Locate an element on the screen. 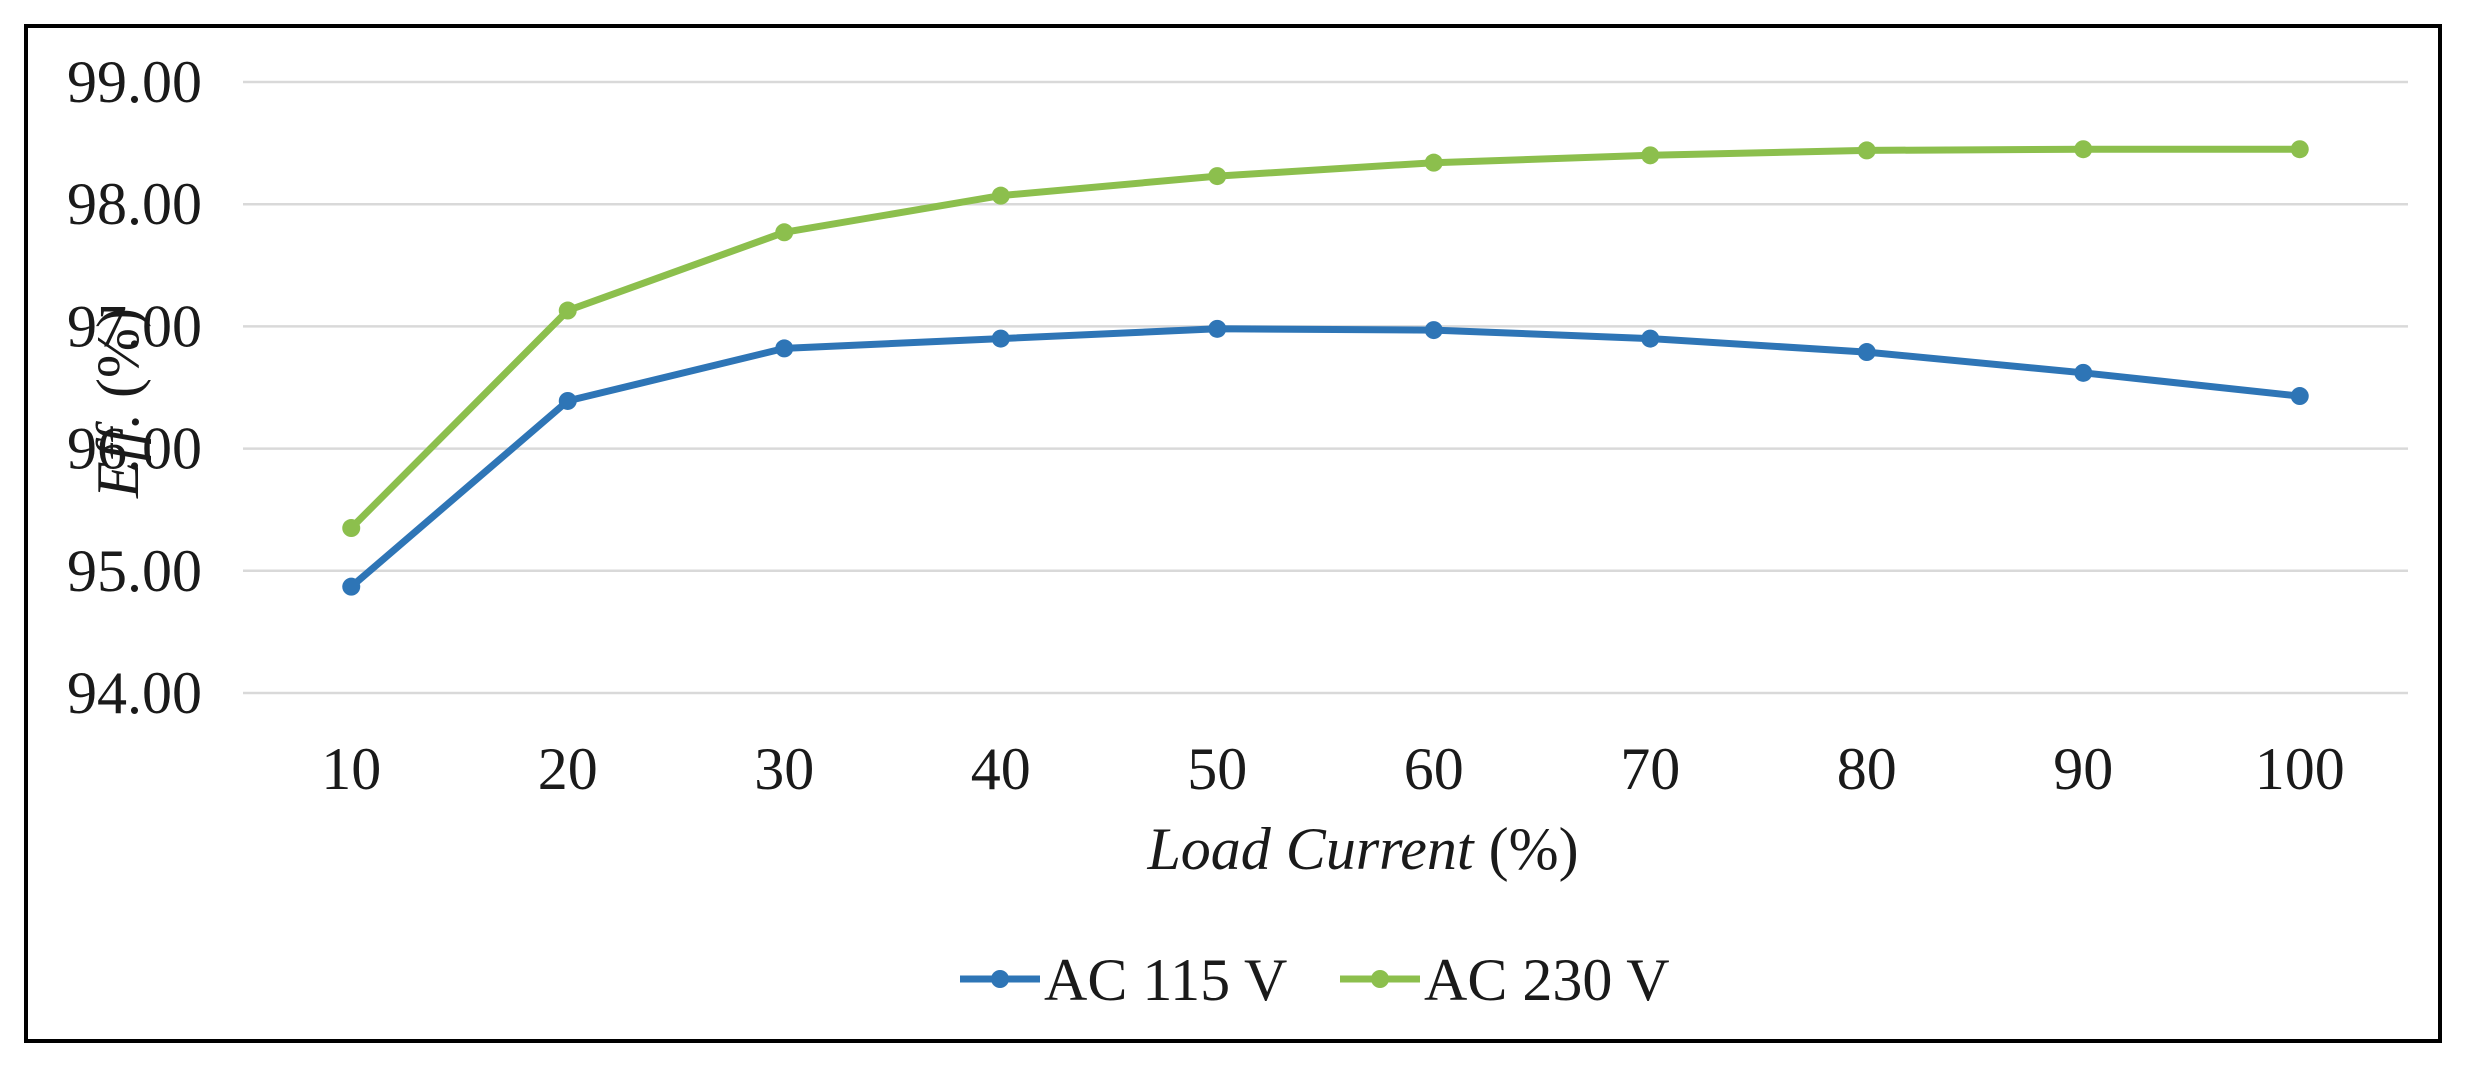  legend-item: AC 230 V is located at coordinates (1505, 980).